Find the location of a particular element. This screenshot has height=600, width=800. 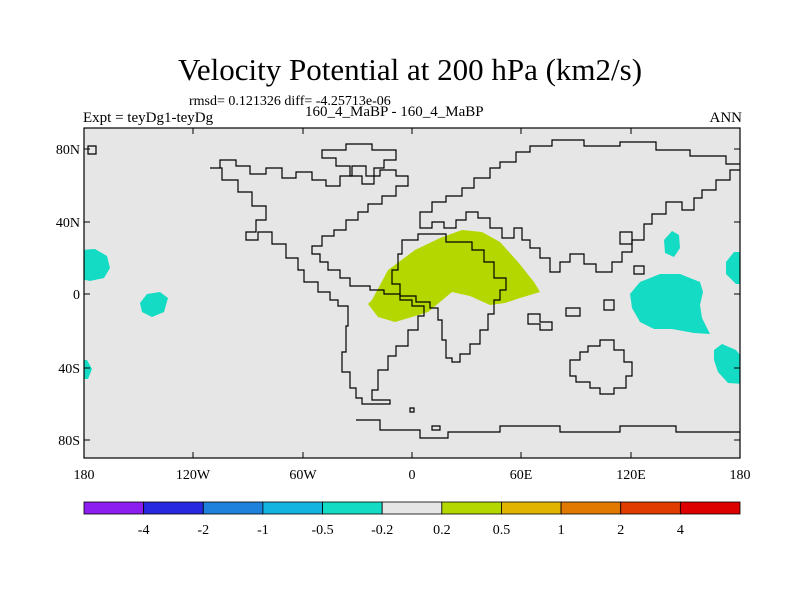

coastline-australia is located at coordinates (601, 367).